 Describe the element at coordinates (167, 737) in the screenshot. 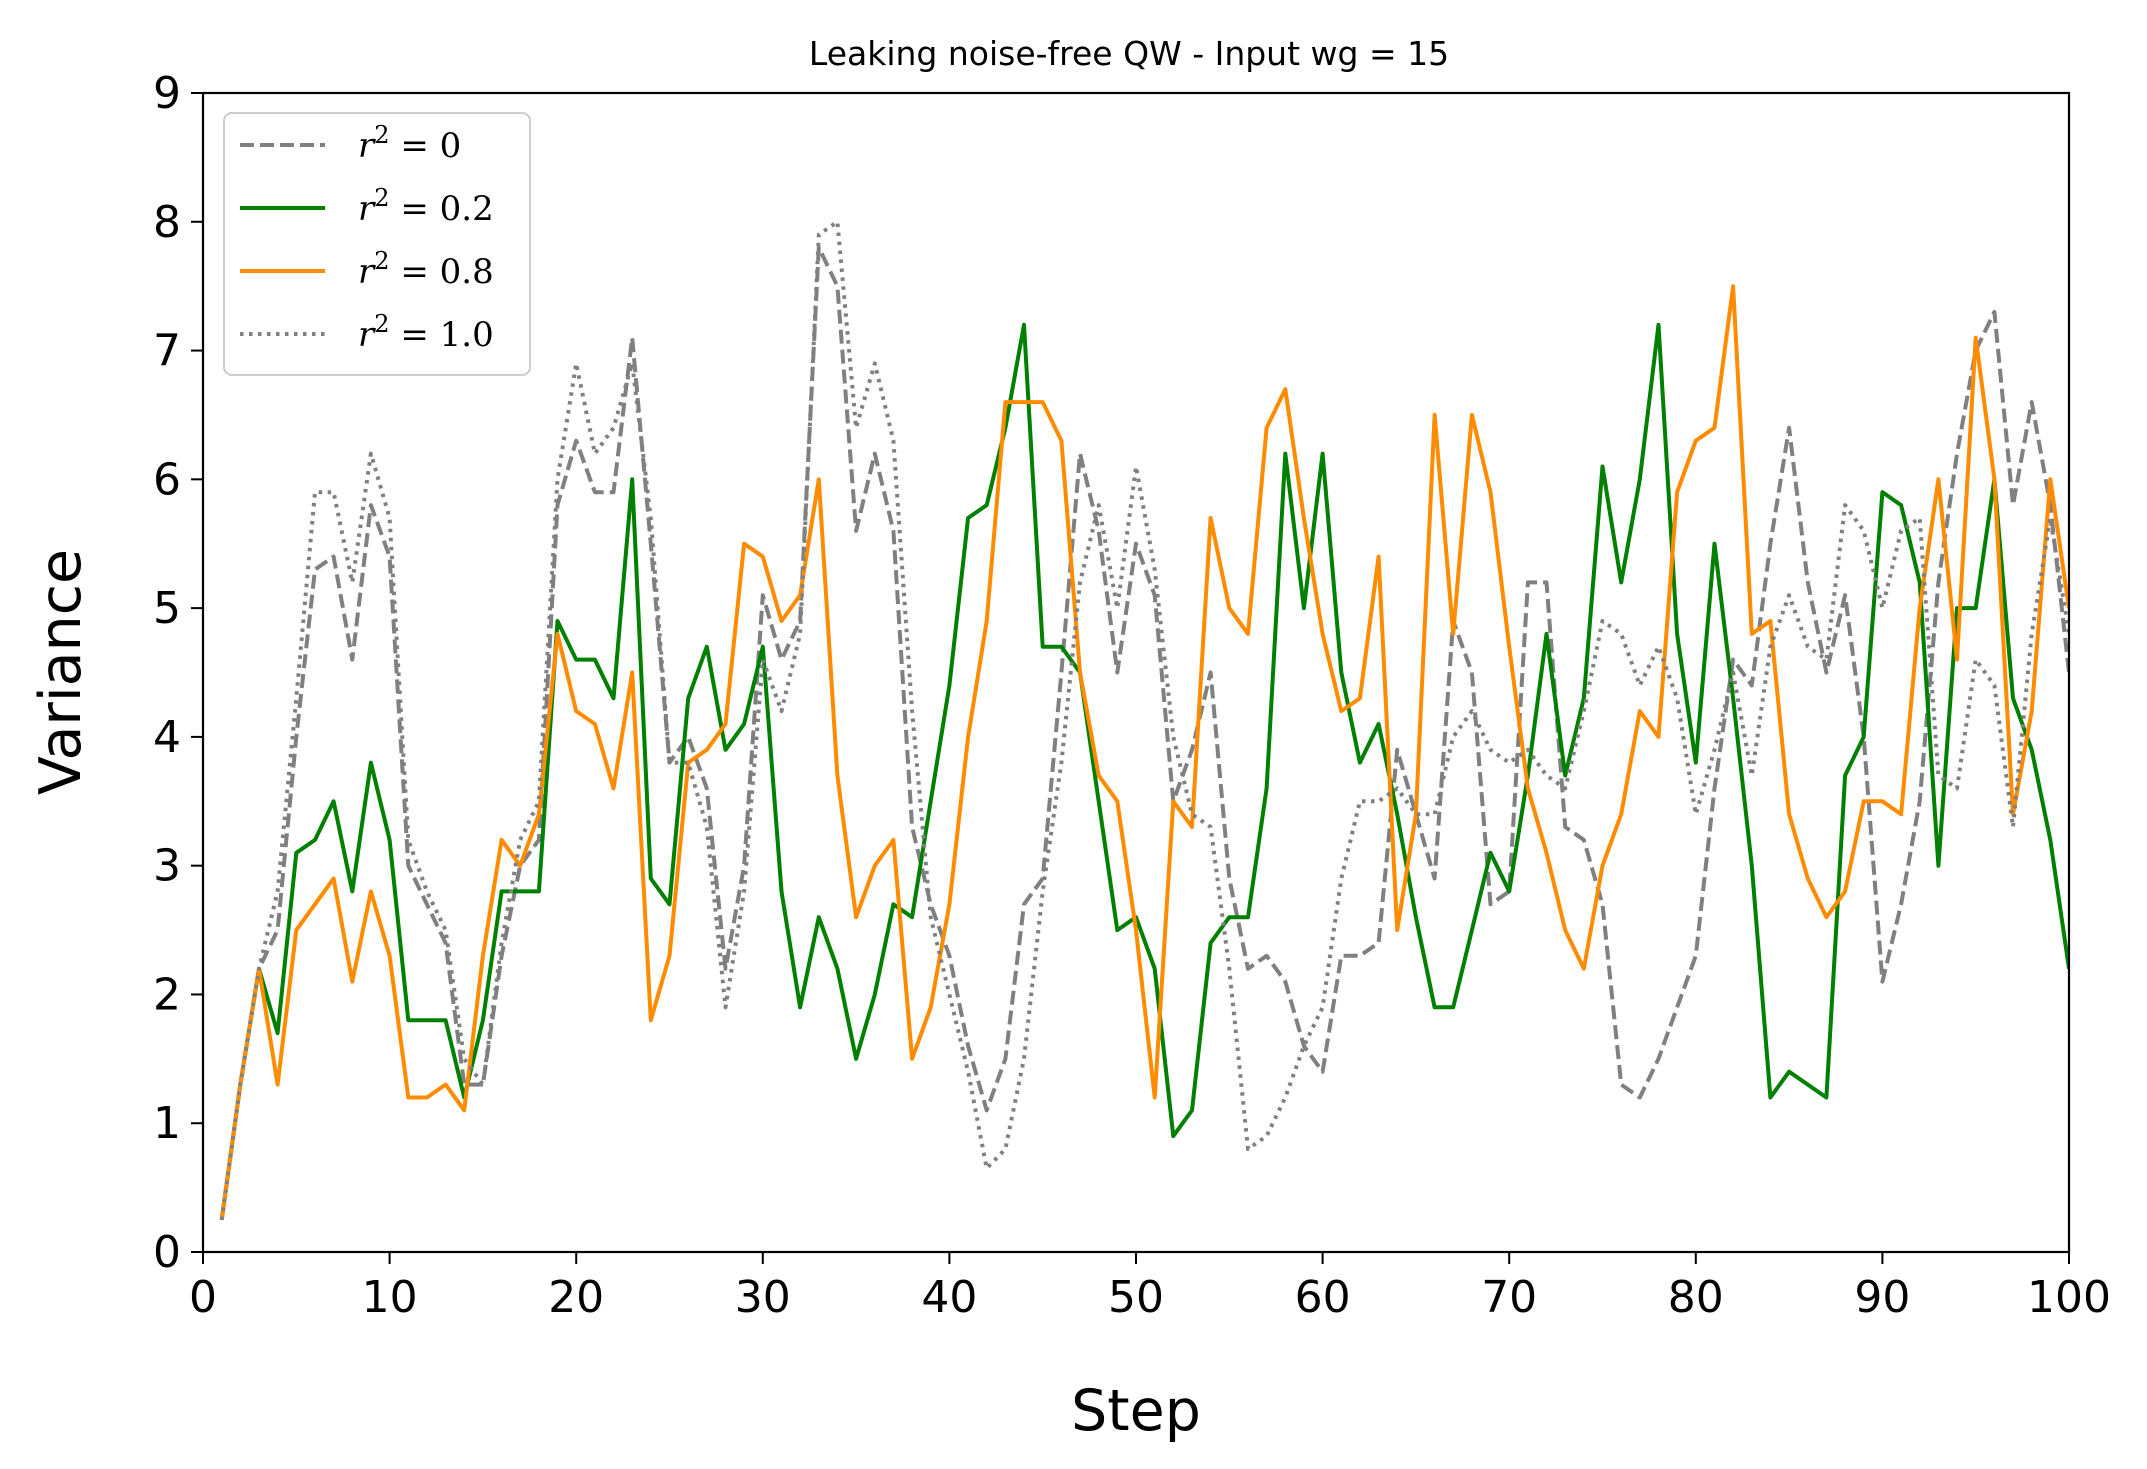

I see `y-tick-label: 4` at that location.